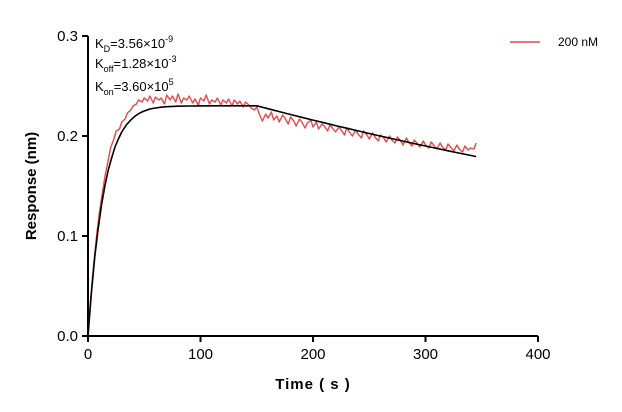 This screenshot has width=622, height=412. Describe the element at coordinates (67, 136) in the screenshot. I see `y-tick-label: 0.2` at that location.